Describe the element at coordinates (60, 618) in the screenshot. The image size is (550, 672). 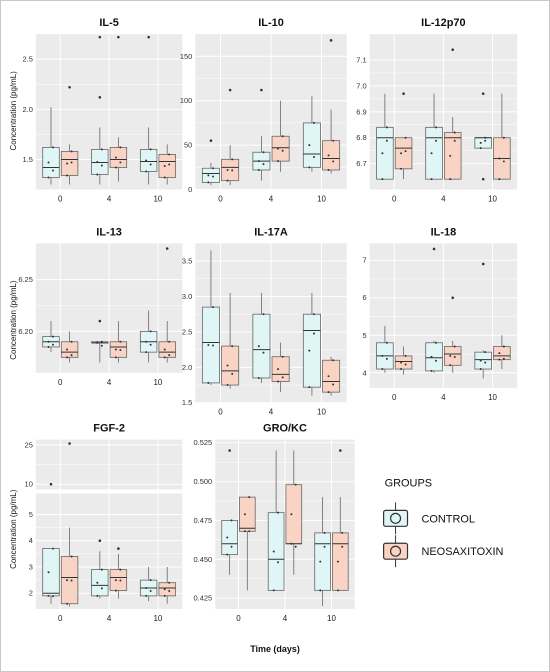
I see `x-tick-label: 0` at that location.